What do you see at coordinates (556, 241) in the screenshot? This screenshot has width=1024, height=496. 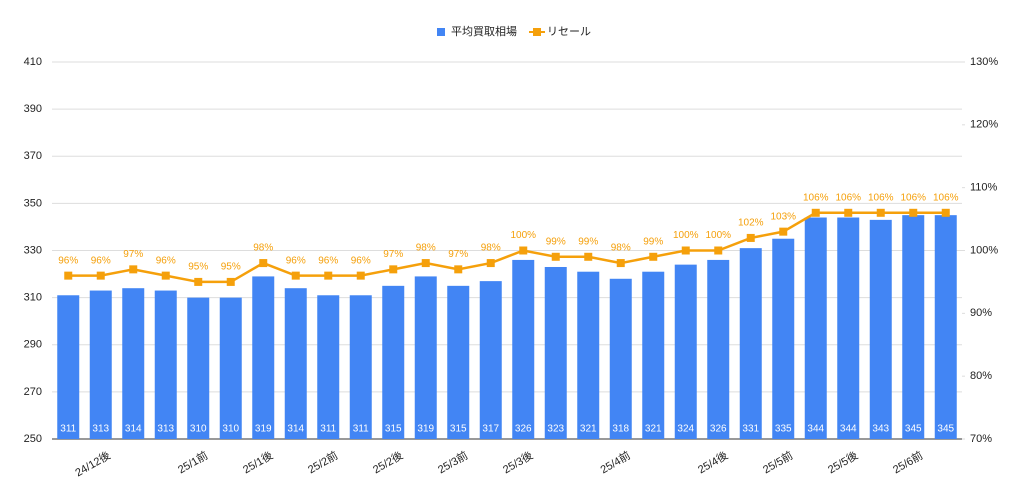 I see `point-label: 99%` at bounding box center [556, 241].